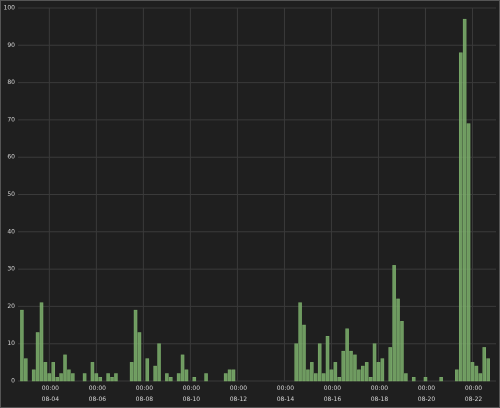  What do you see at coordinates (473, 394) in the screenshot?
I see `x-tick-label: 00:00 08-22` at bounding box center [473, 394].